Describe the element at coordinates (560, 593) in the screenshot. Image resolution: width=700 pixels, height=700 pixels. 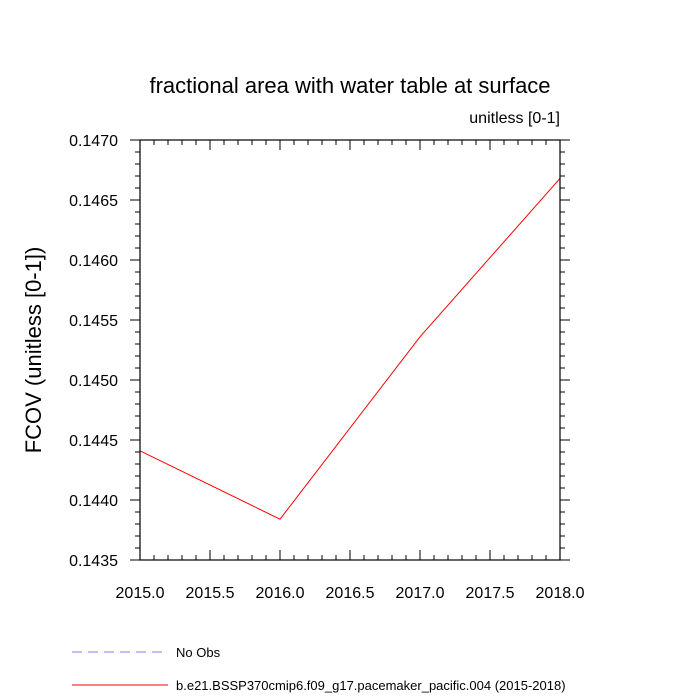
I see `x-tick-label: 2018.0` at that location.